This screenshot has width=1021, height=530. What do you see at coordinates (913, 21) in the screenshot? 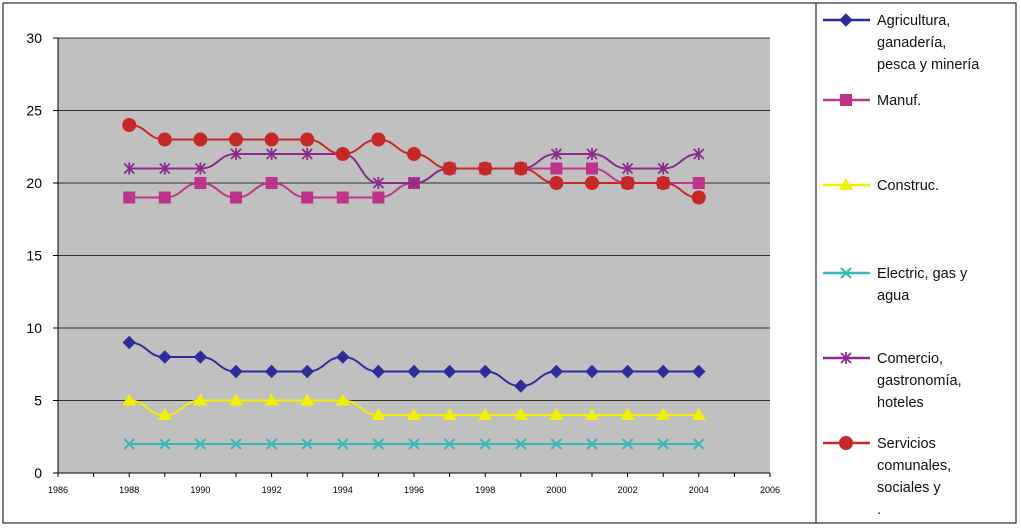
I see `legend-label: Agricultura,` at bounding box center [913, 21].